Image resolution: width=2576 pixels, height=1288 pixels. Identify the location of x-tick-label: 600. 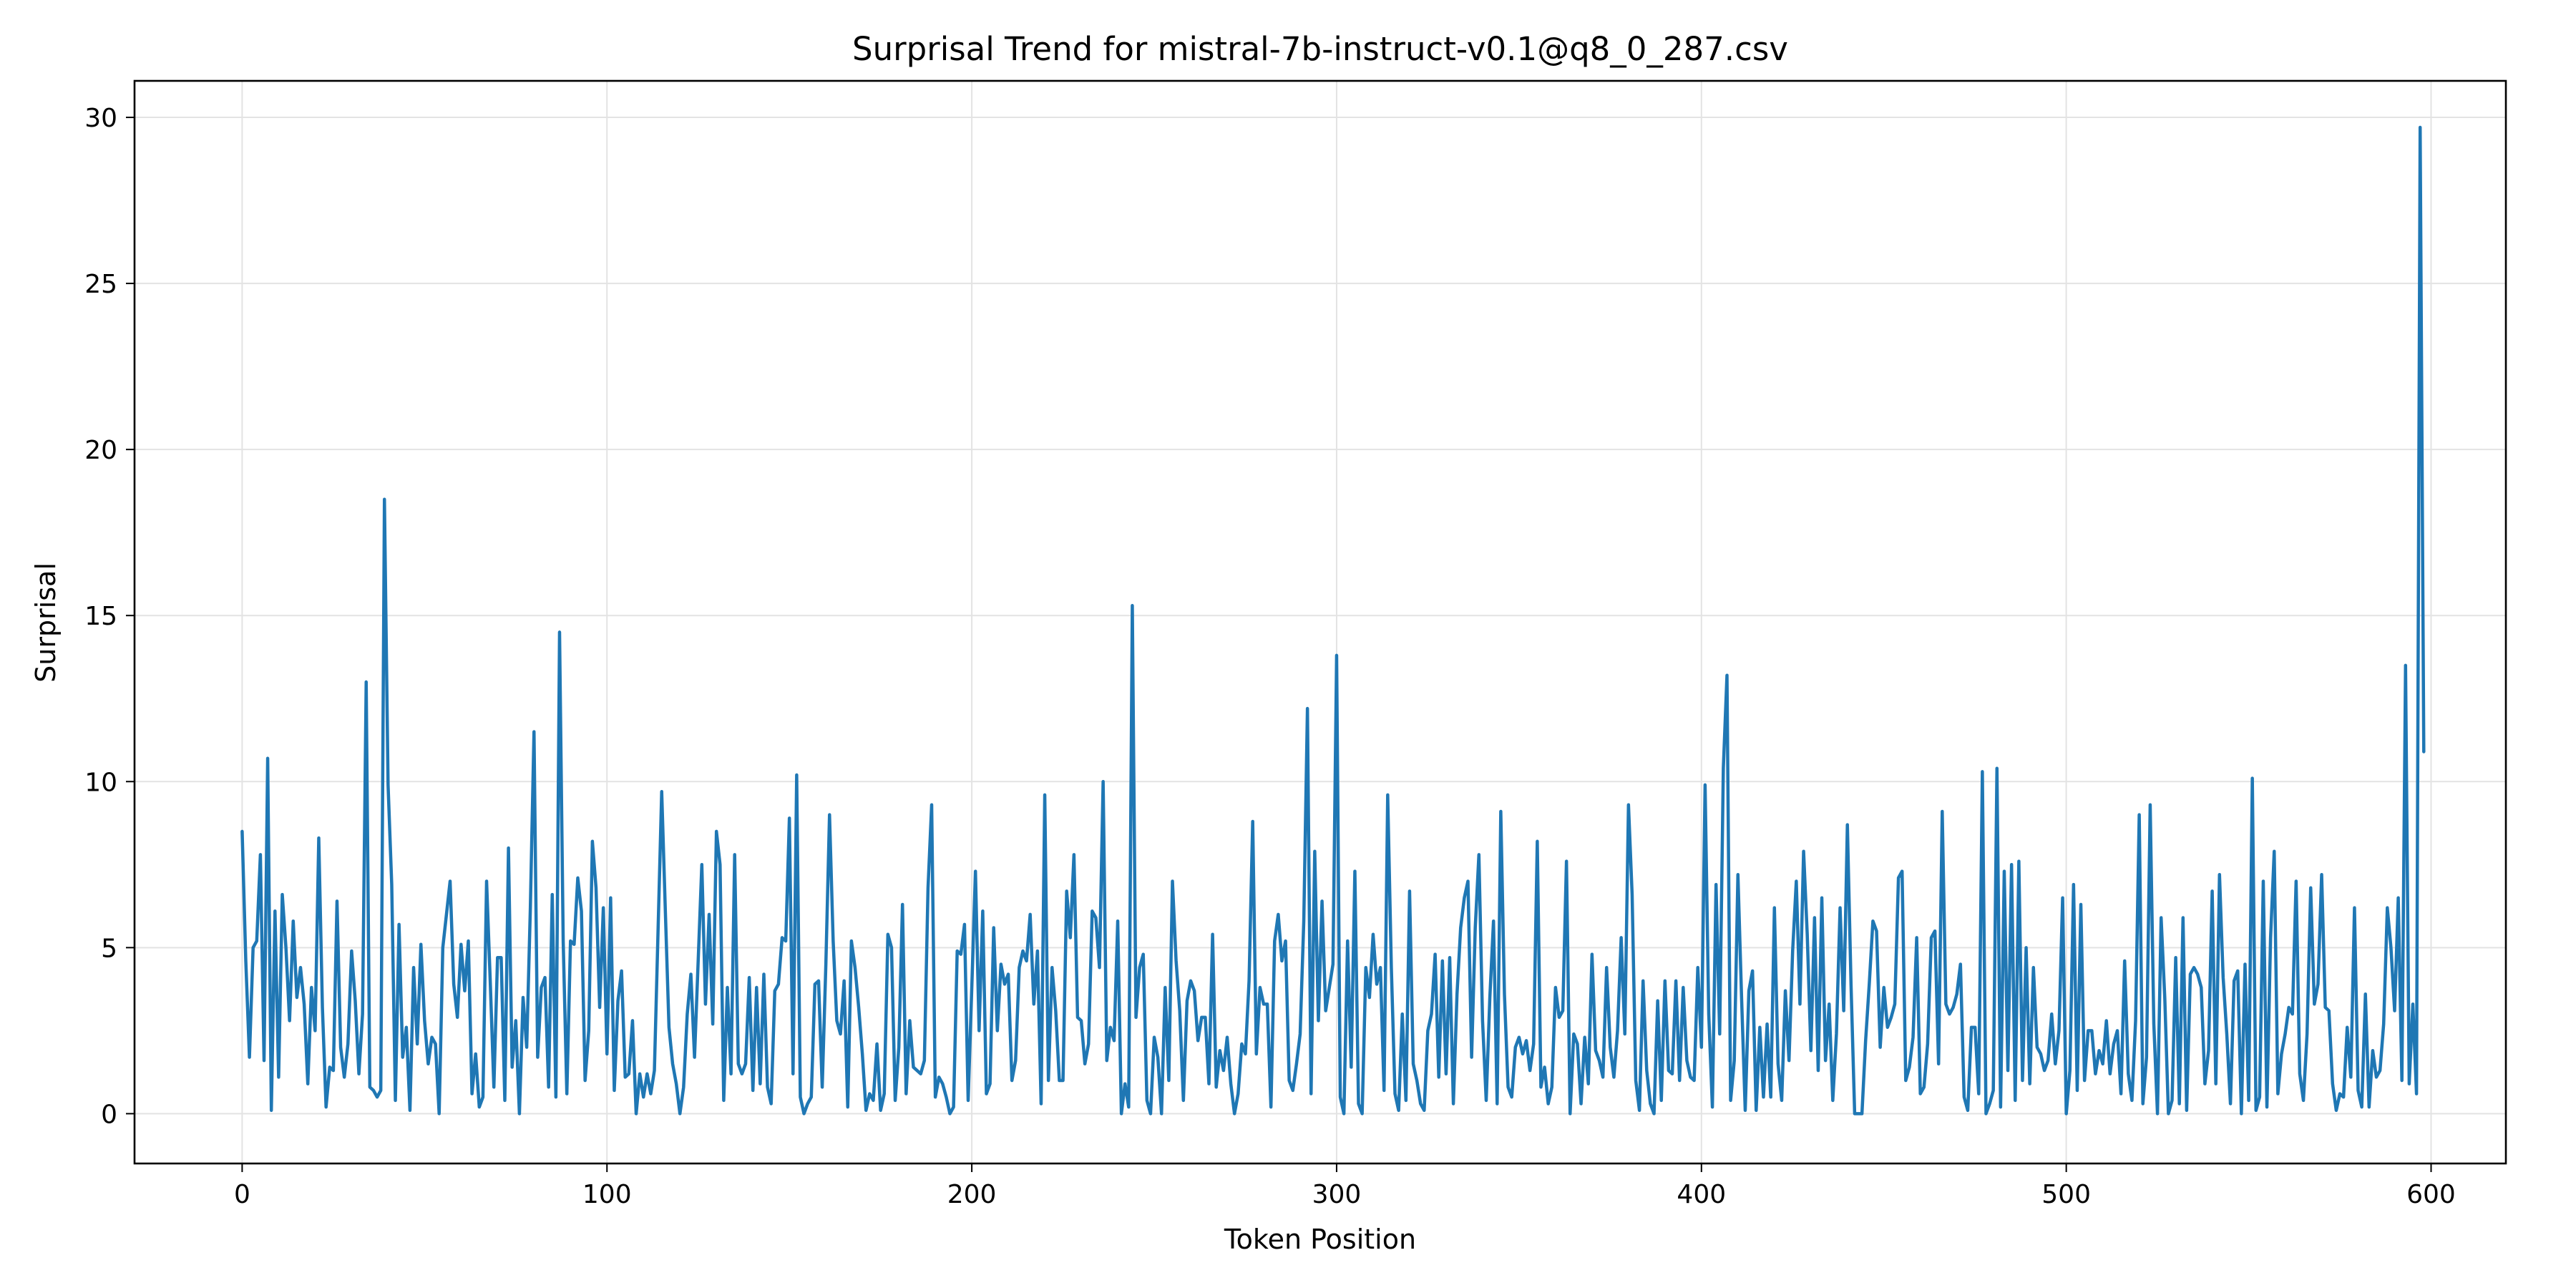
(2431, 1194).